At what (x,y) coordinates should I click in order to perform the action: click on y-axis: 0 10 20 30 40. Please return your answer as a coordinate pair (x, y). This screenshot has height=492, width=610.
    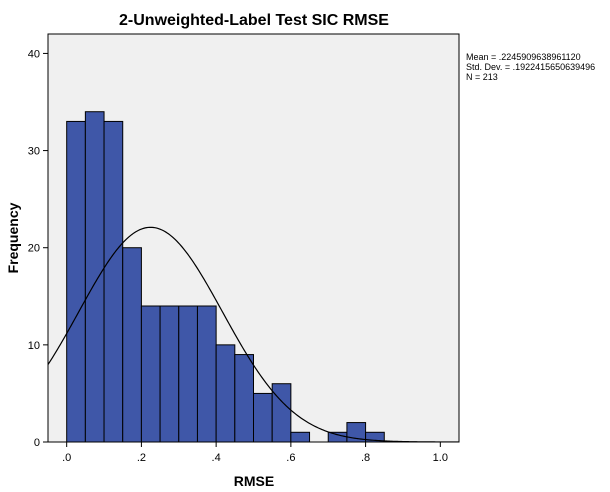
    Looking at the image, I should click on (38, 248).